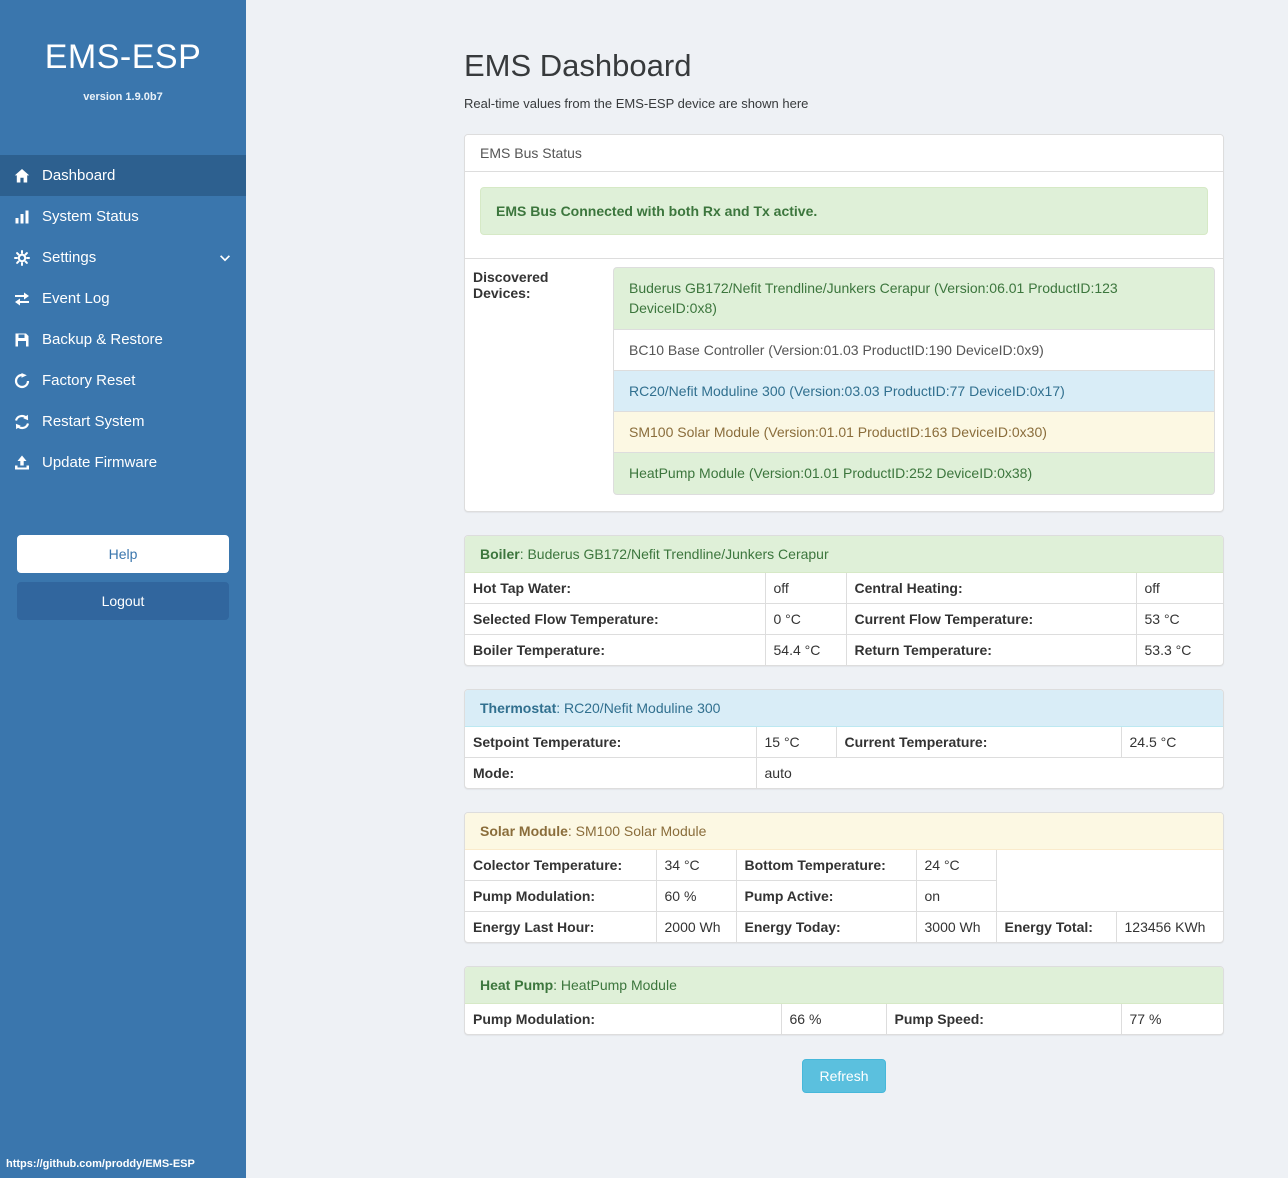  What do you see at coordinates (1169, 926) in the screenshot?
I see `field-value: 123456 KWh` at bounding box center [1169, 926].